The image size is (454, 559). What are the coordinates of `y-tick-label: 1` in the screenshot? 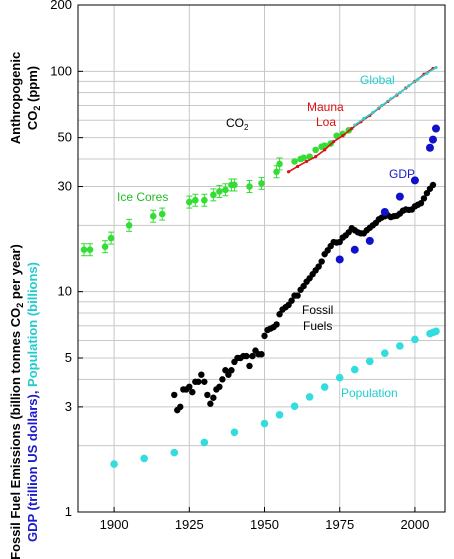 It's located at (68, 511).